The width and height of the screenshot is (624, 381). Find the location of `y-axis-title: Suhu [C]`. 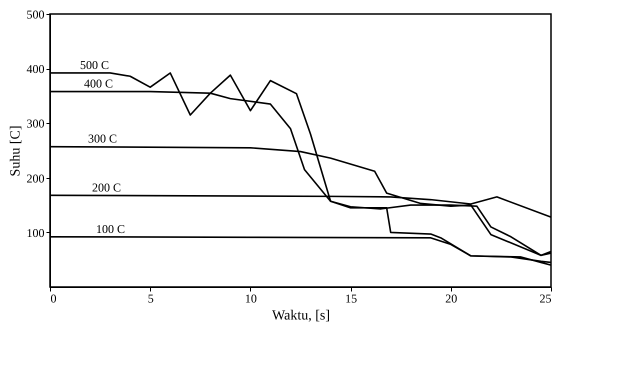

y-axis-title: Suhu [C] is located at coordinates (16, 151).